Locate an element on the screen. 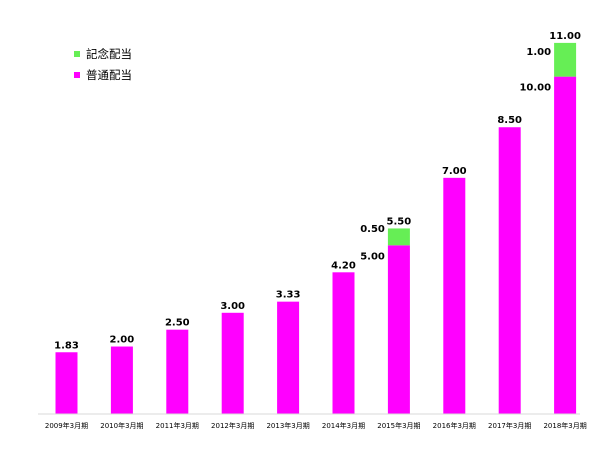 This screenshot has height=450, width=615. total-value-label: 2.50 is located at coordinates (177, 323).